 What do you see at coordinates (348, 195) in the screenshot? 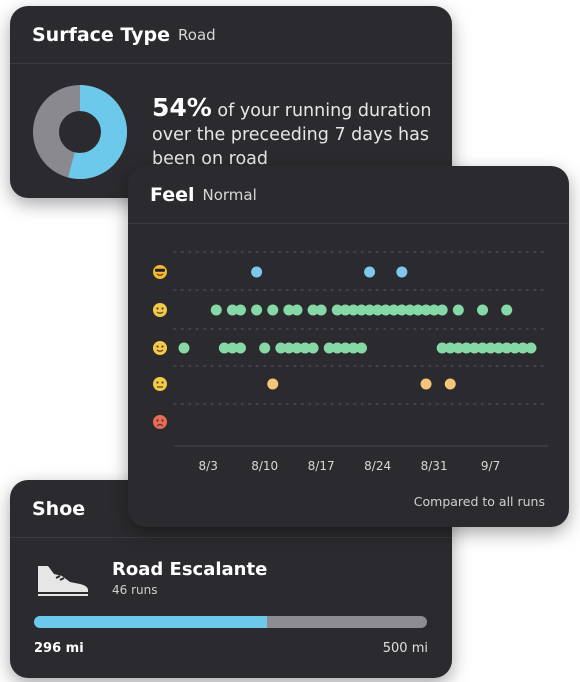
I see `feel-header: Feel Normal` at bounding box center [348, 195].